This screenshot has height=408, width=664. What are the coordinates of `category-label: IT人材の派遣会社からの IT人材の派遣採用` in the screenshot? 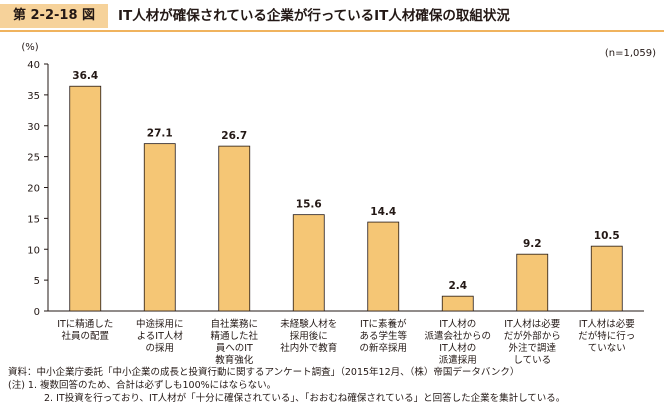 It's located at (457, 342).